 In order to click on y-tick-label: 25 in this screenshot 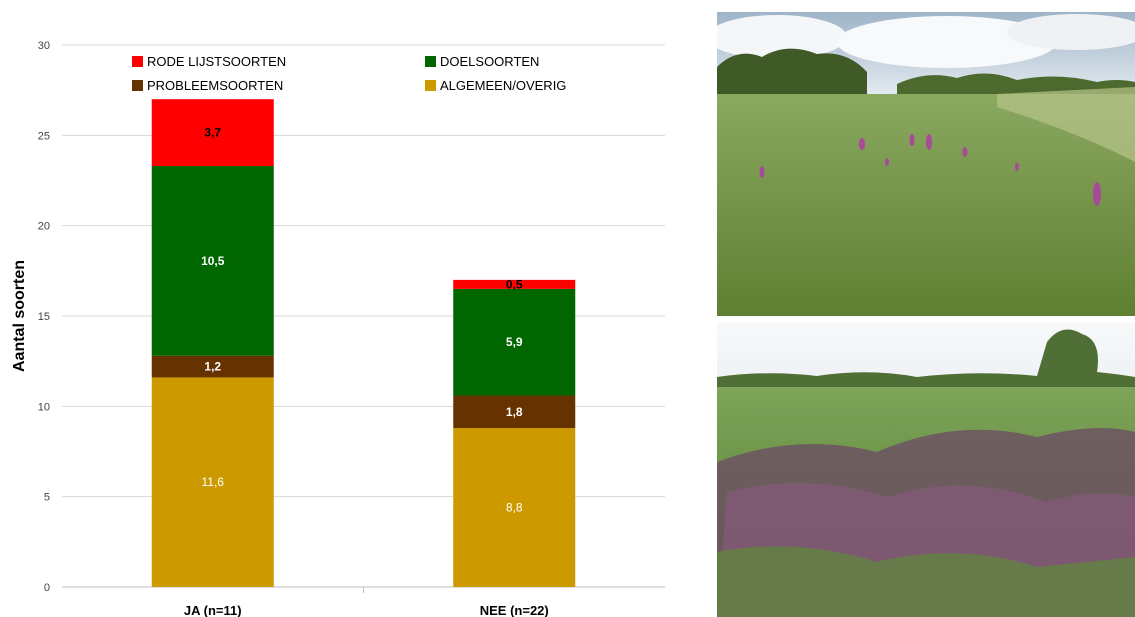, I will do `click(44, 136)`.